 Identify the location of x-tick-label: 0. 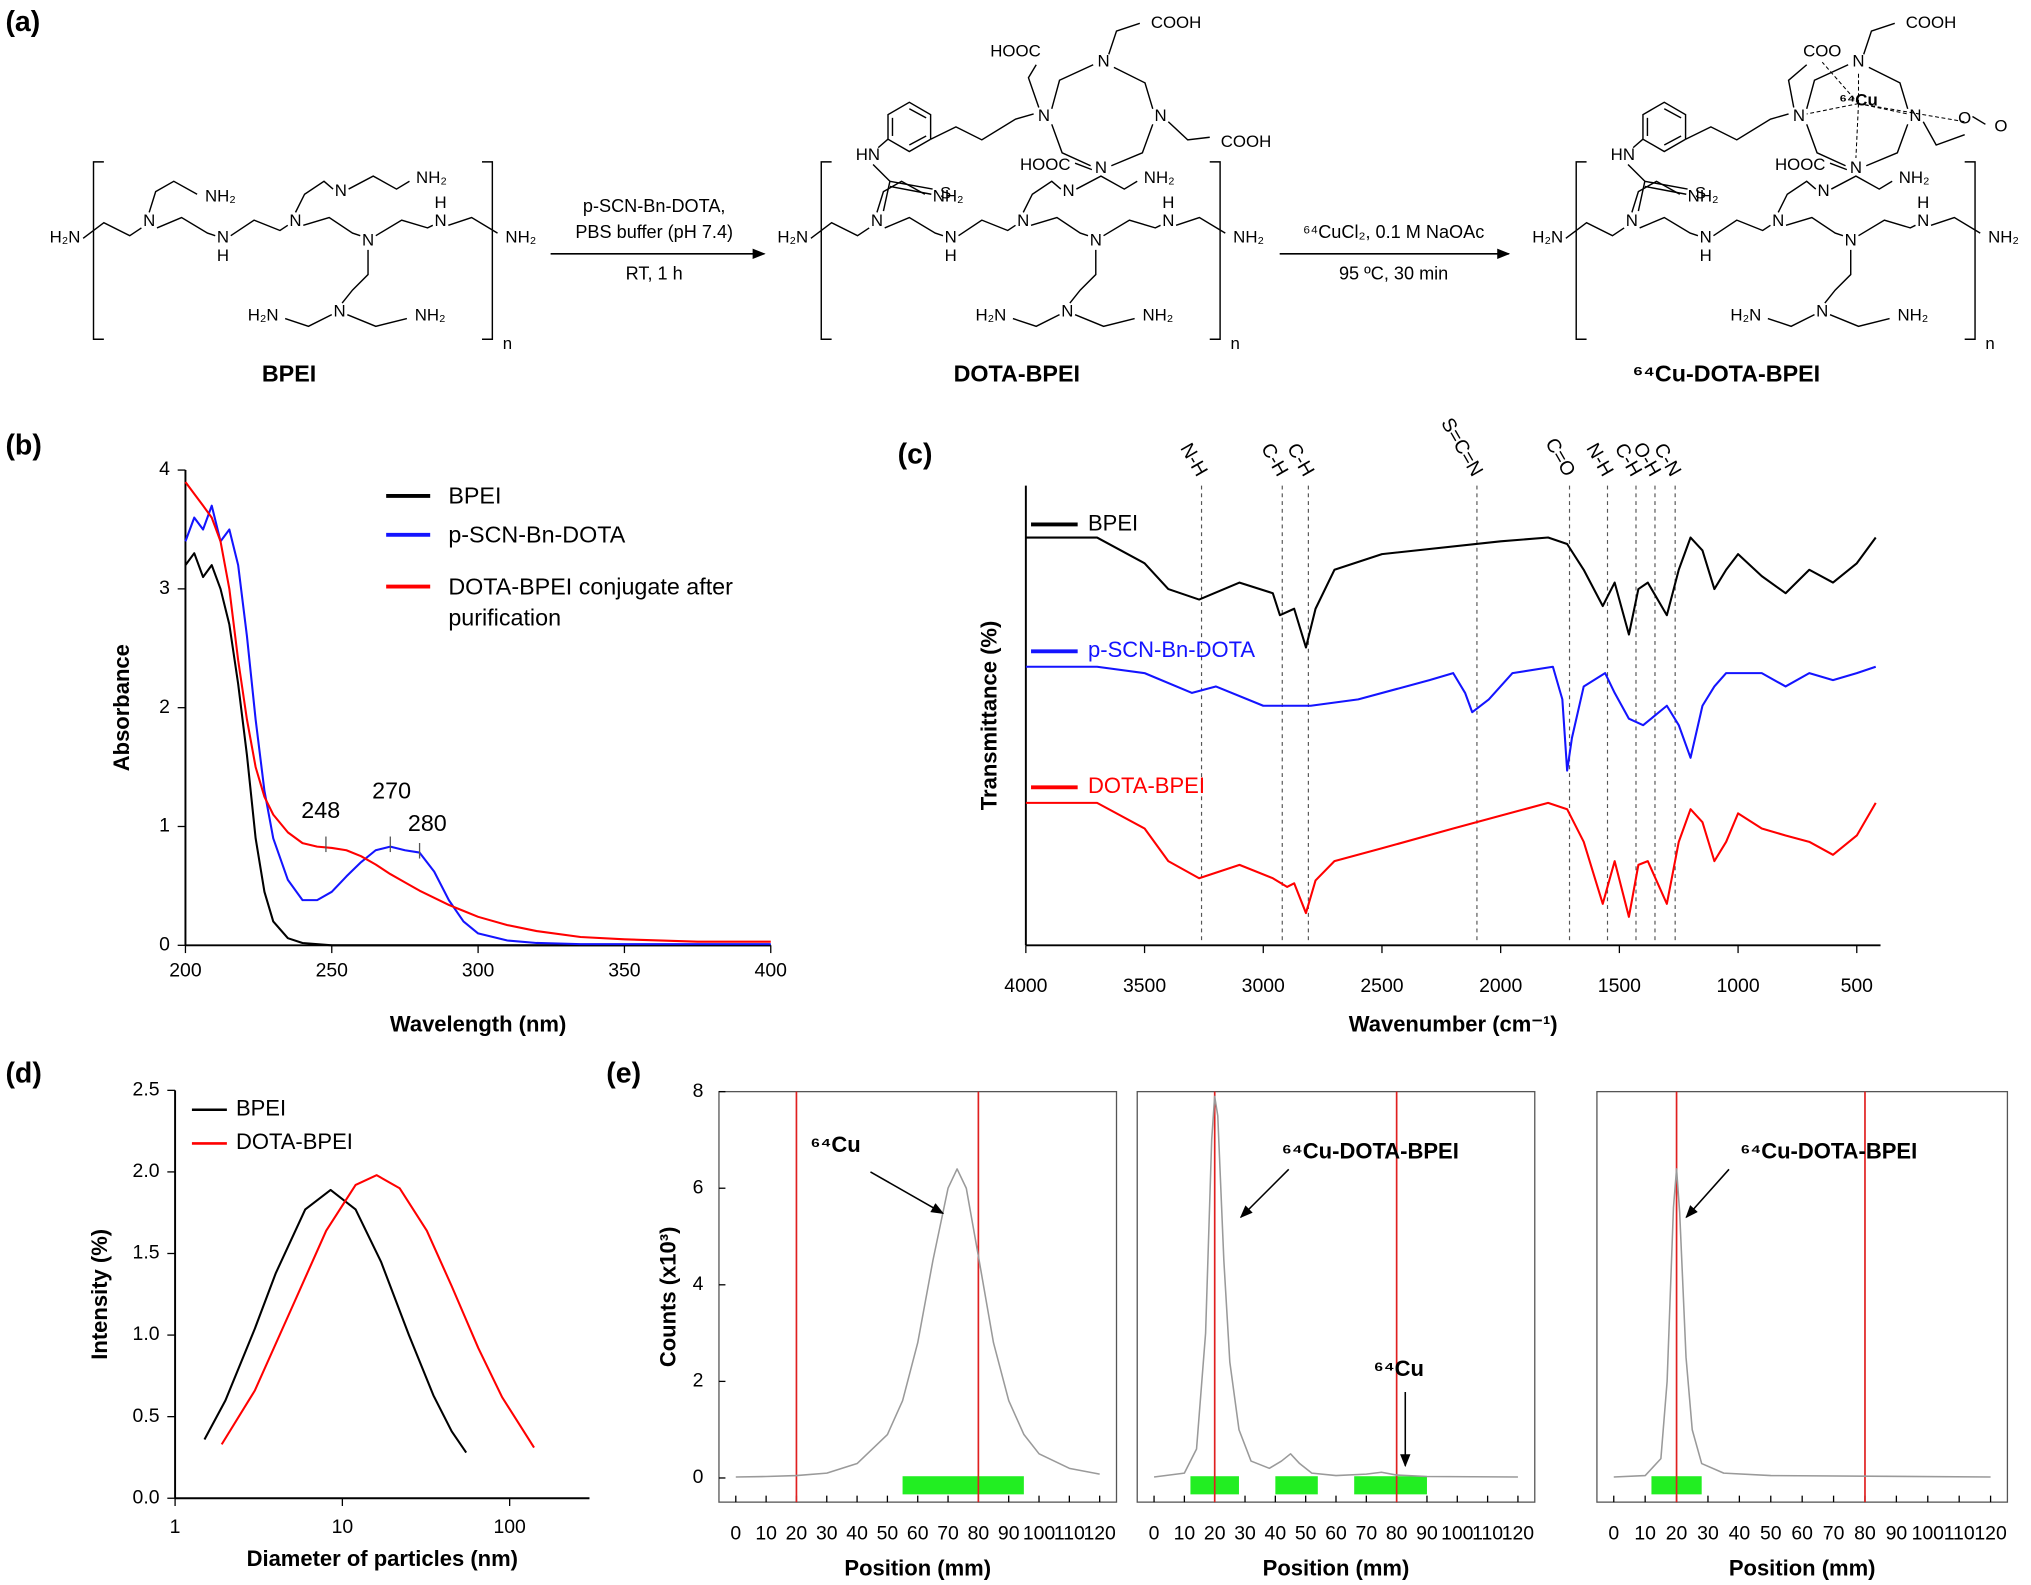
(1154, 1534).